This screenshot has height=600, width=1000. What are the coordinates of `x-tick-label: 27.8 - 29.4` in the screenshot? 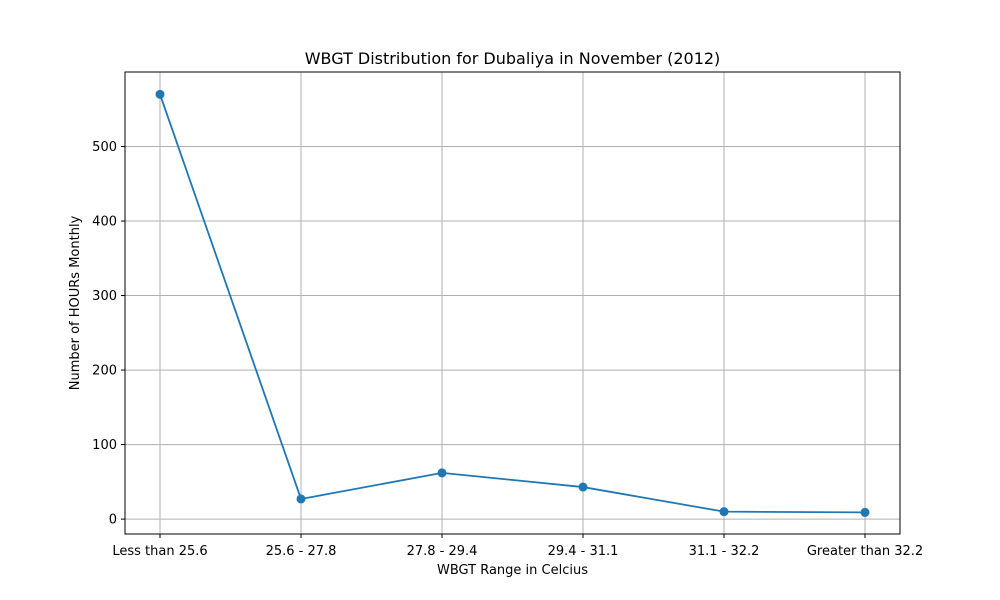 It's located at (442, 551).